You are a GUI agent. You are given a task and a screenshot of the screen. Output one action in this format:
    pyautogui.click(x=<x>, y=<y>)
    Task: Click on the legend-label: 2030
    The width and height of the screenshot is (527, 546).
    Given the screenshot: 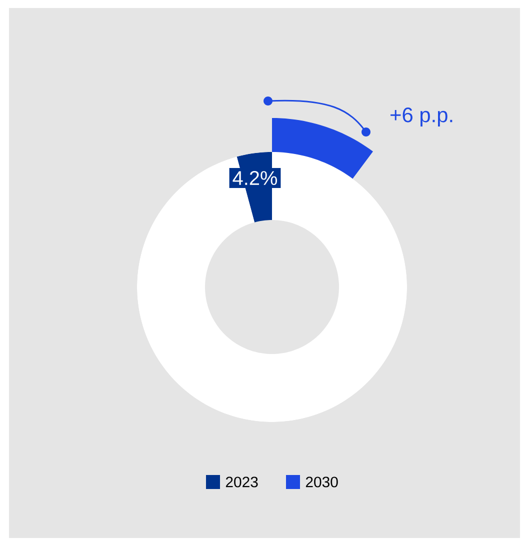 What is the action you would take?
    pyautogui.click(x=322, y=482)
    